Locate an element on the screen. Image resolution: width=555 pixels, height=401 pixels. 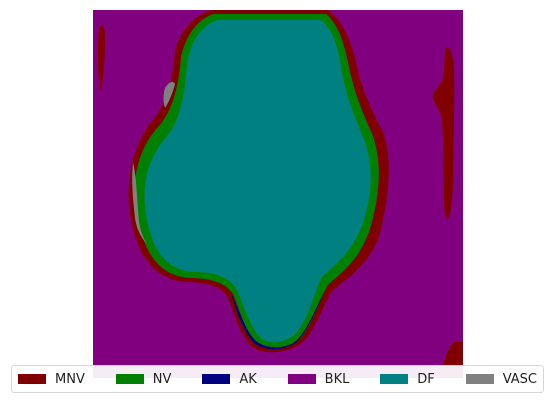
legend-swatch-nv is located at coordinates (129, 379).